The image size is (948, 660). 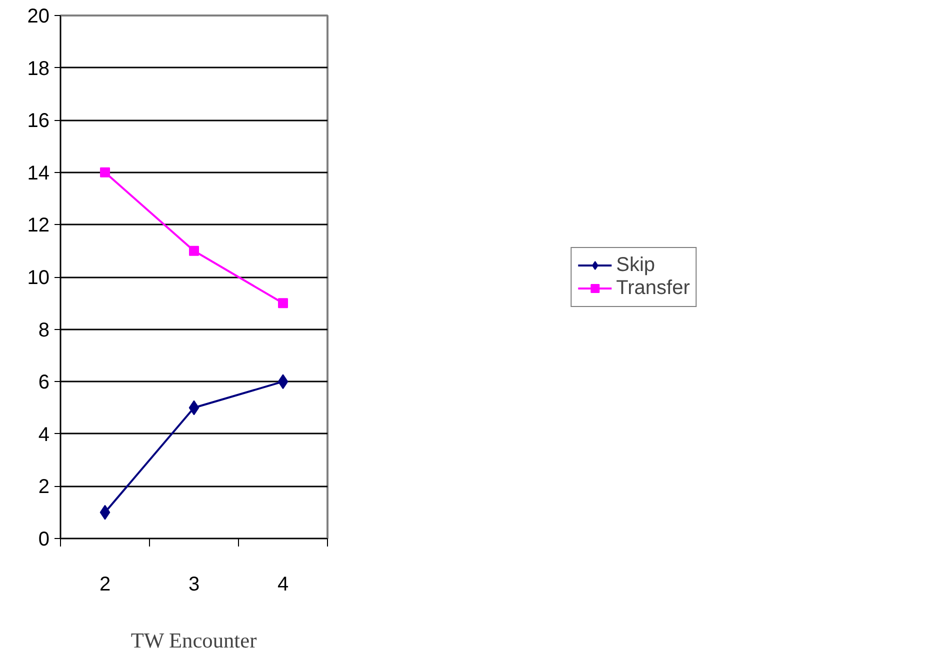 I want to click on y-tick-label: 12, so click(x=38, y=225).